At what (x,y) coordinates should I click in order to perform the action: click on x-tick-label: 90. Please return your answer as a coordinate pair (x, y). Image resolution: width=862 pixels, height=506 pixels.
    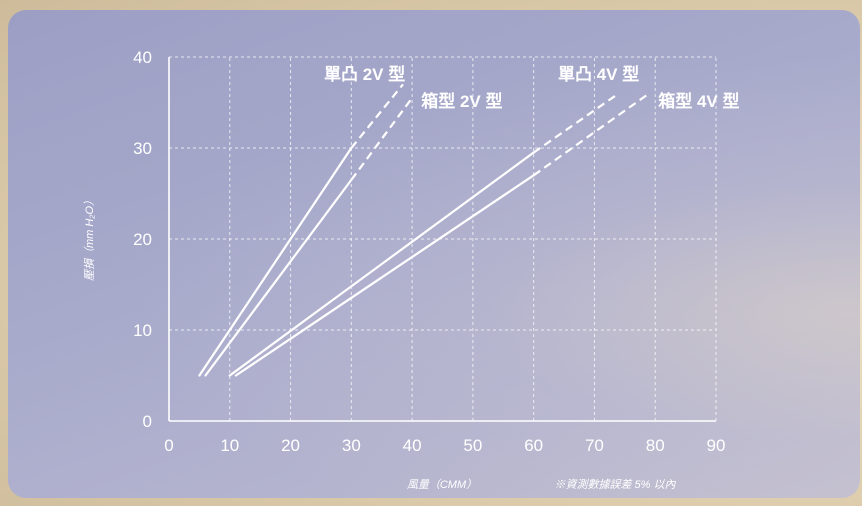
    Looking at the image, I should click on (716, 445).